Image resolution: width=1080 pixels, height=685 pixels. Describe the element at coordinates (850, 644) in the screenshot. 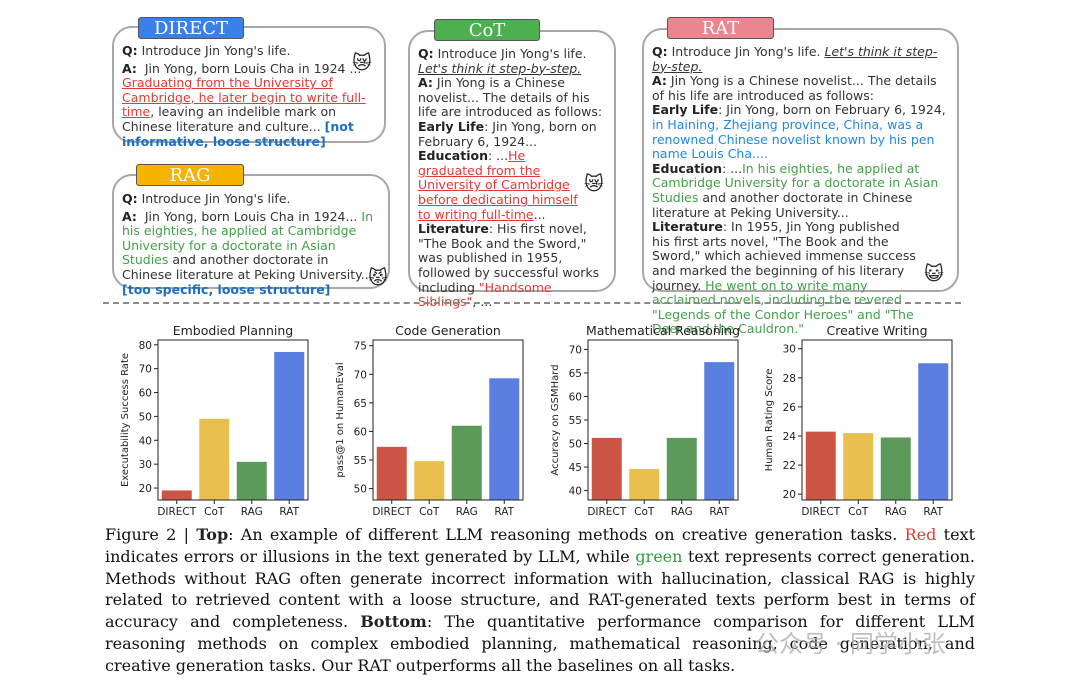

I see `watermark: 公众号 · 同学小张` at that location.